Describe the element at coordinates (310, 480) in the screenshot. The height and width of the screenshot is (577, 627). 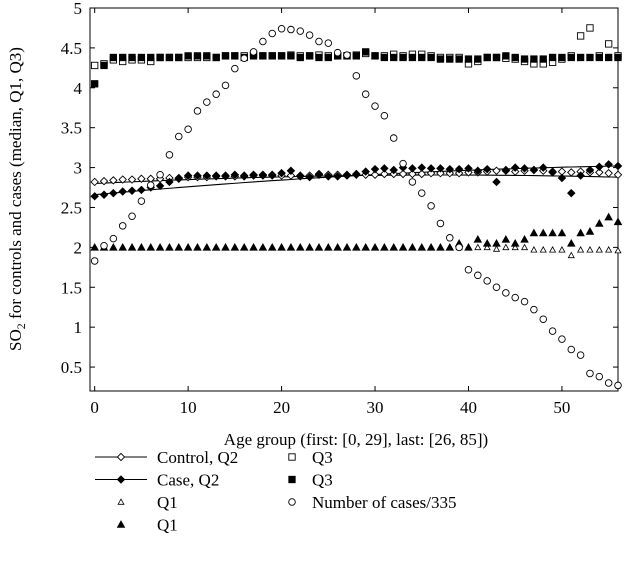
I see `legend-item: Q3` at that location.